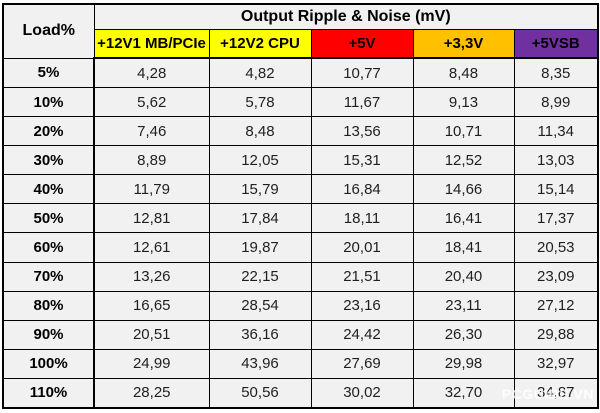  I want to click on table-cell: 8,99, so click(556, 102).